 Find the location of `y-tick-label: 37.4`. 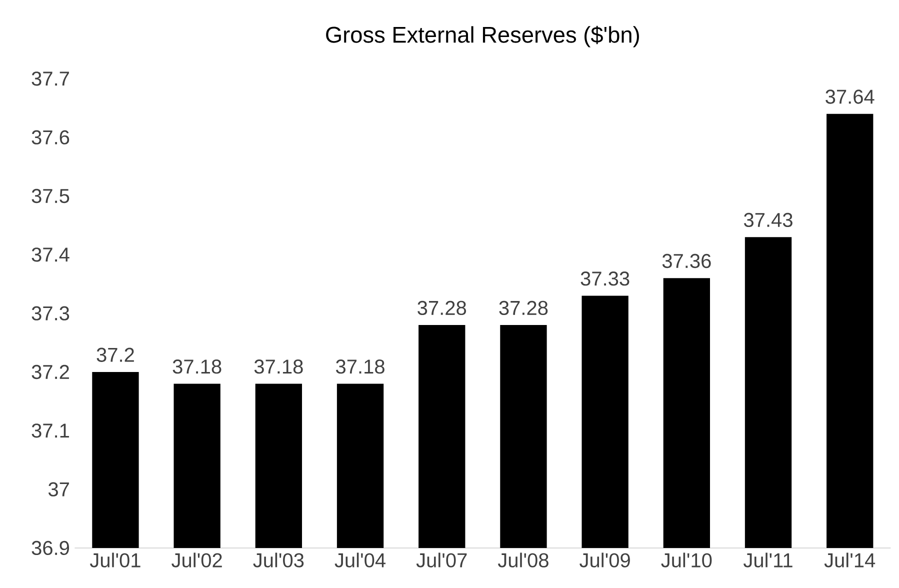

y-tick-label: 37.4 is located at coordinates (51, 255).